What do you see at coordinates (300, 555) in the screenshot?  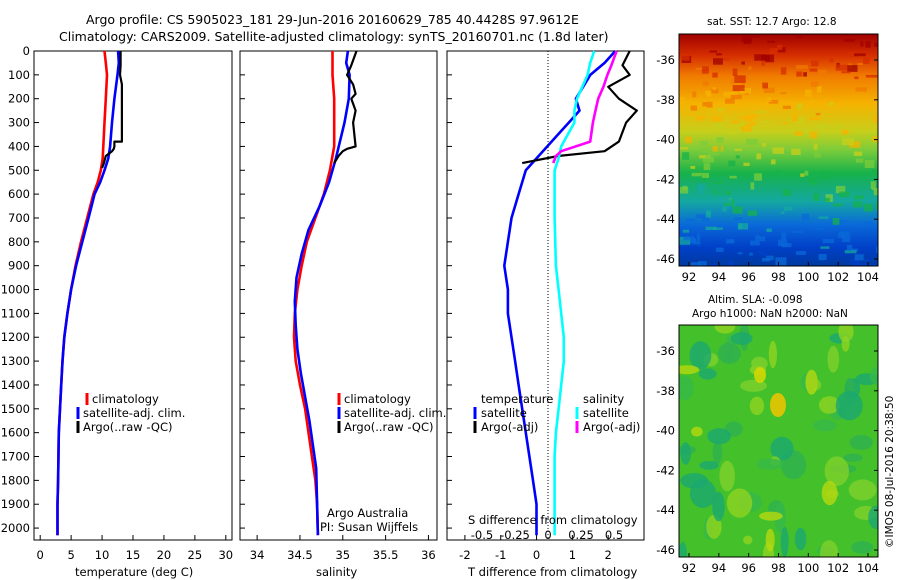 I see `x-tick-label: 34.5` at bounding box center [300, 555].